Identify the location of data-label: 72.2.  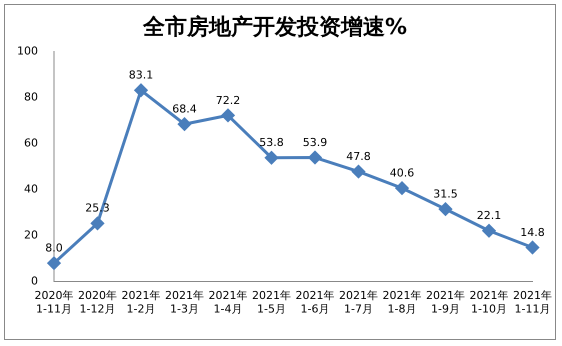
(228, 100).